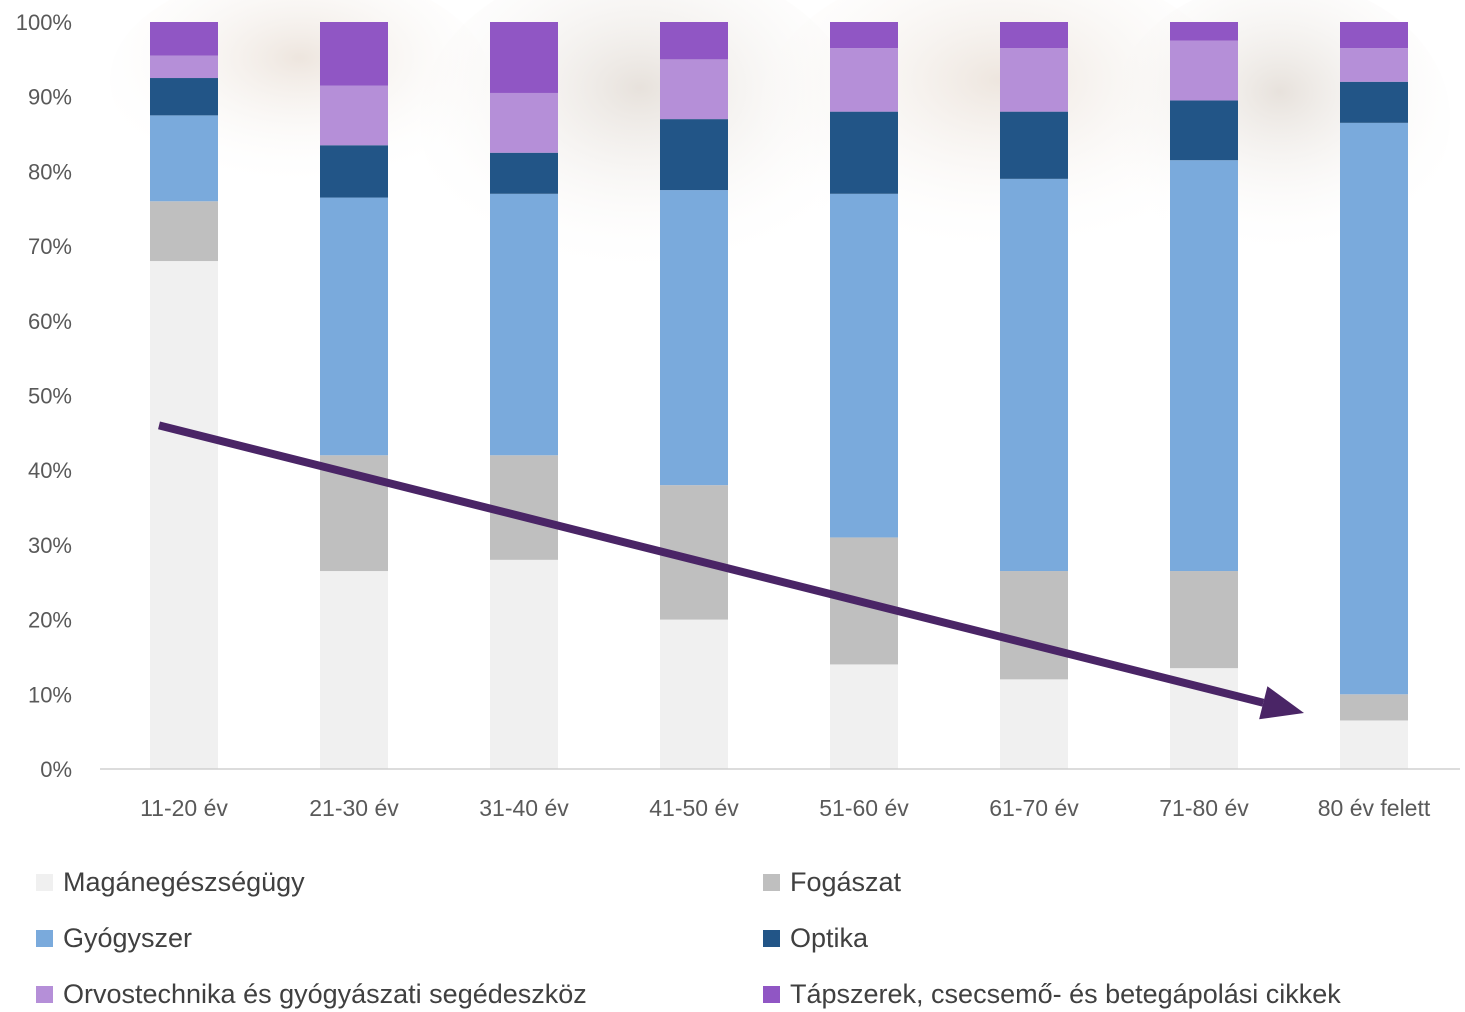 The image size is (1465, 1012). I want to click on legend-label: Optika, so click(829, 938).